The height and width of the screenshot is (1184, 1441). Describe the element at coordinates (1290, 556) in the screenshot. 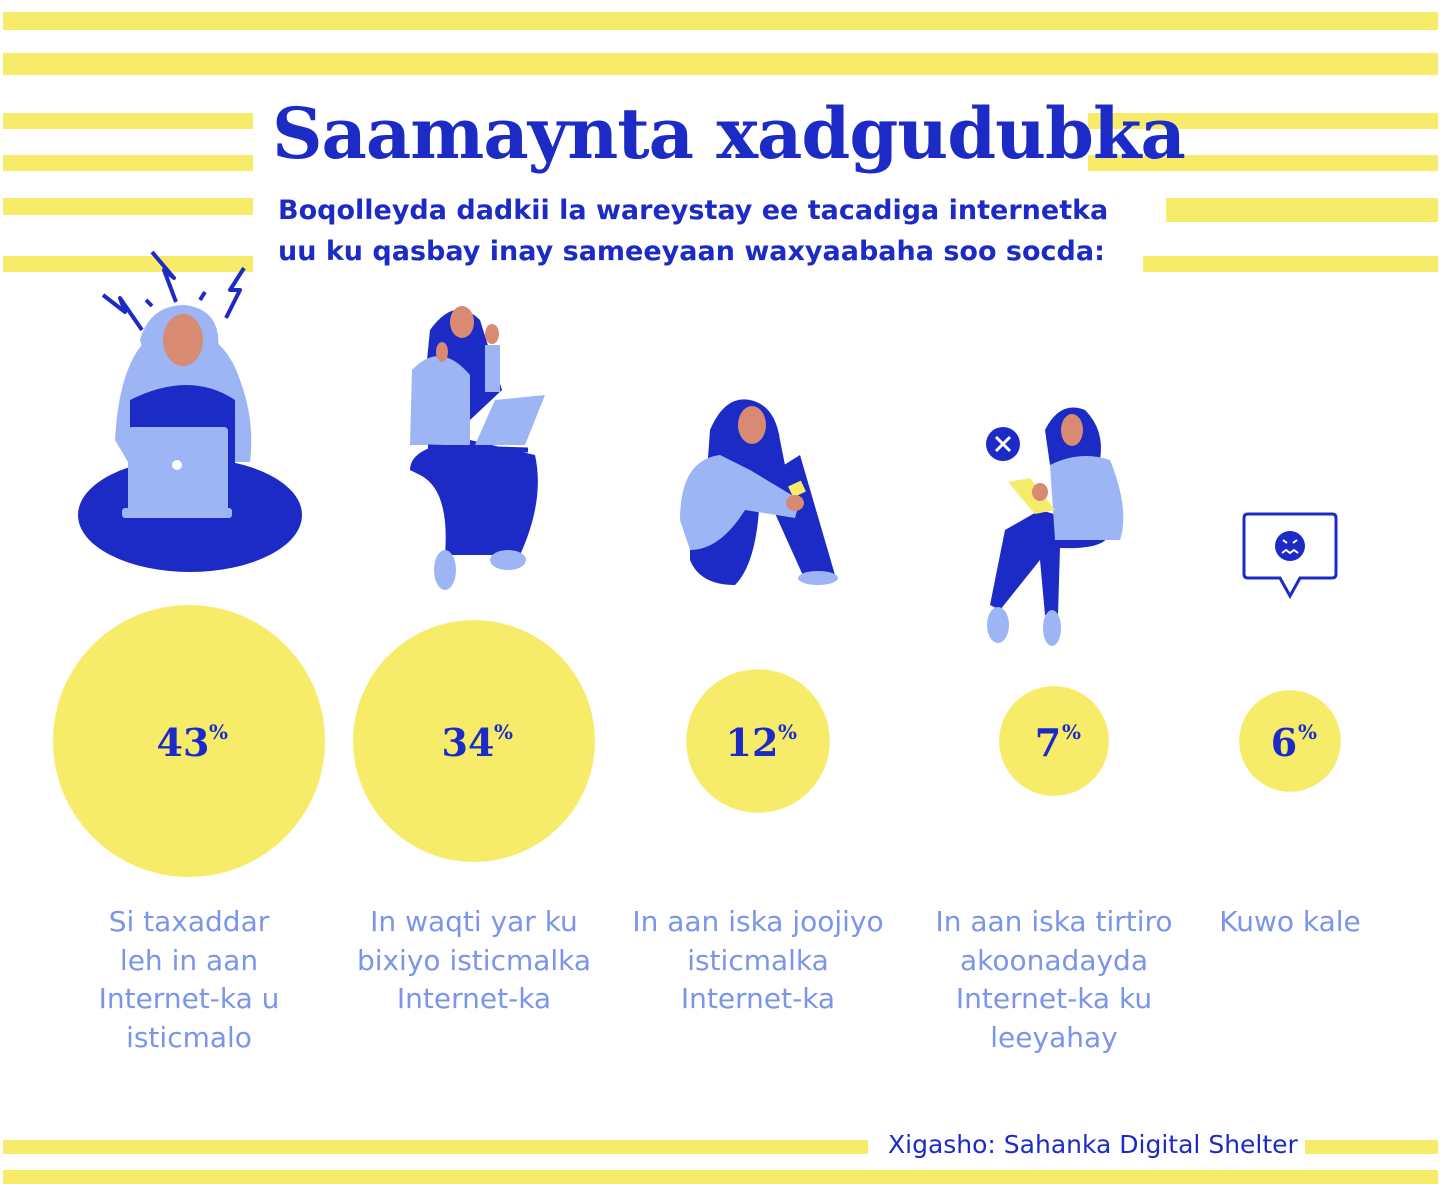

I see `sad-speech-bubble-icon` at that location.